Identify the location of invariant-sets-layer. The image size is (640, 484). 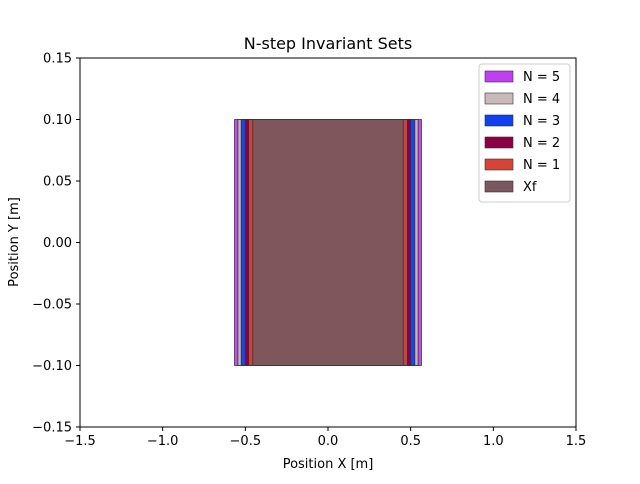
(328, 242).